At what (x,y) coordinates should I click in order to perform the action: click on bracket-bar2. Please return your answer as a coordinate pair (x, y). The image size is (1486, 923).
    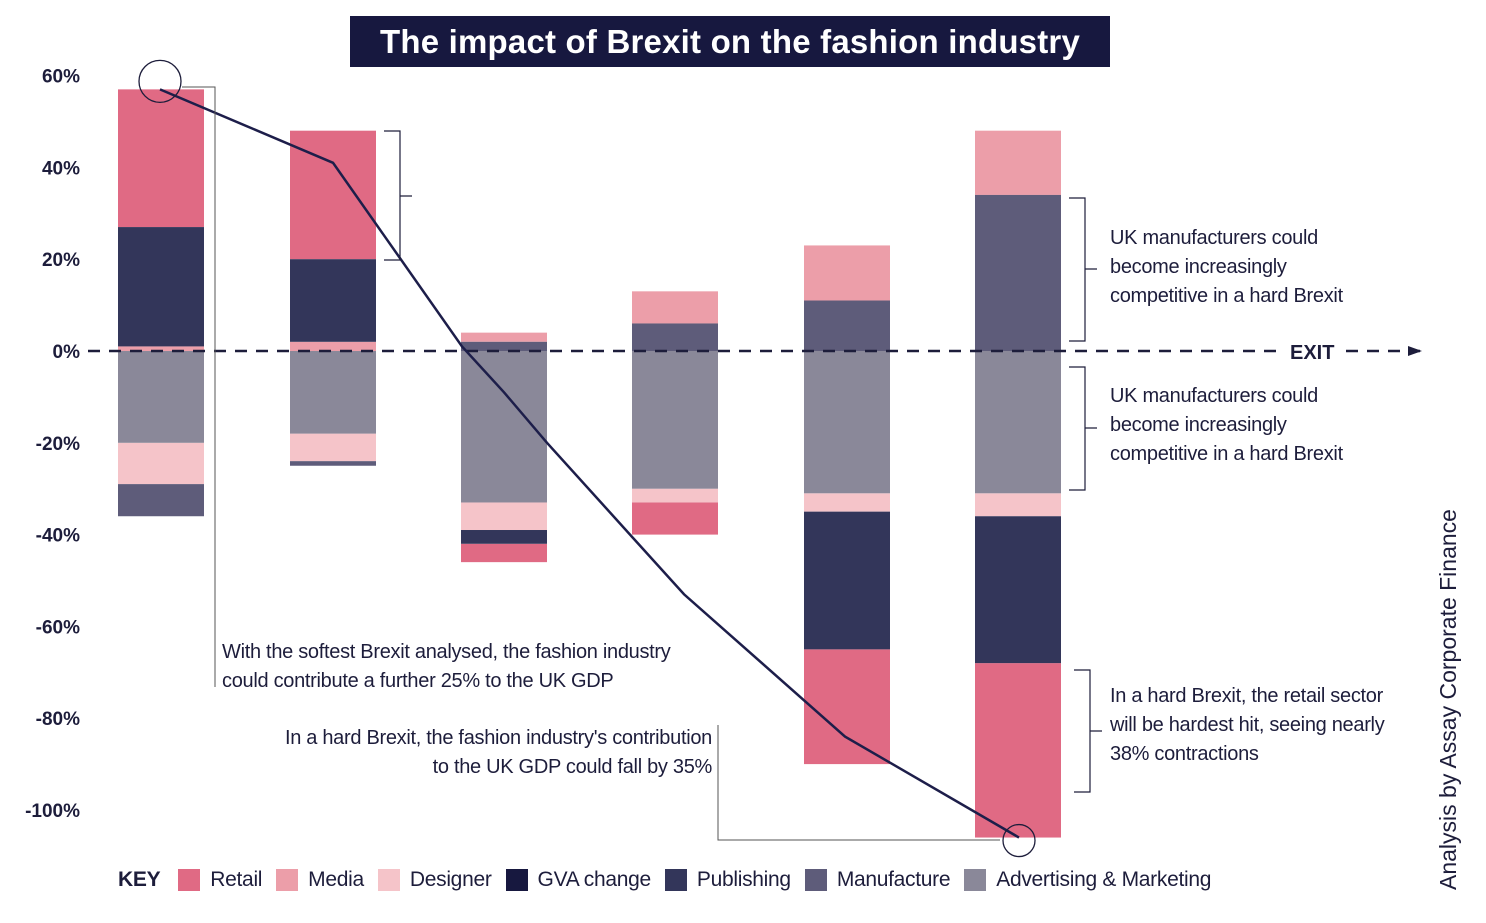
    Looking at the image, I should click on (398, 195).